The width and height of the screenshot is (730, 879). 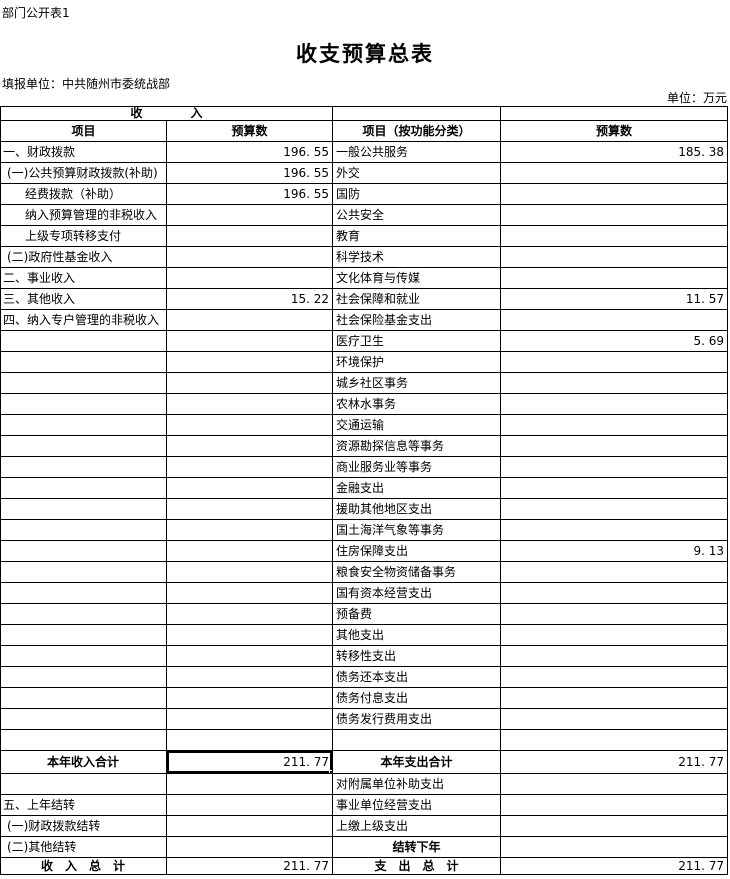 I want to click on income-item-cell: (一)财政拨款结转, so click(x=83, y=826).